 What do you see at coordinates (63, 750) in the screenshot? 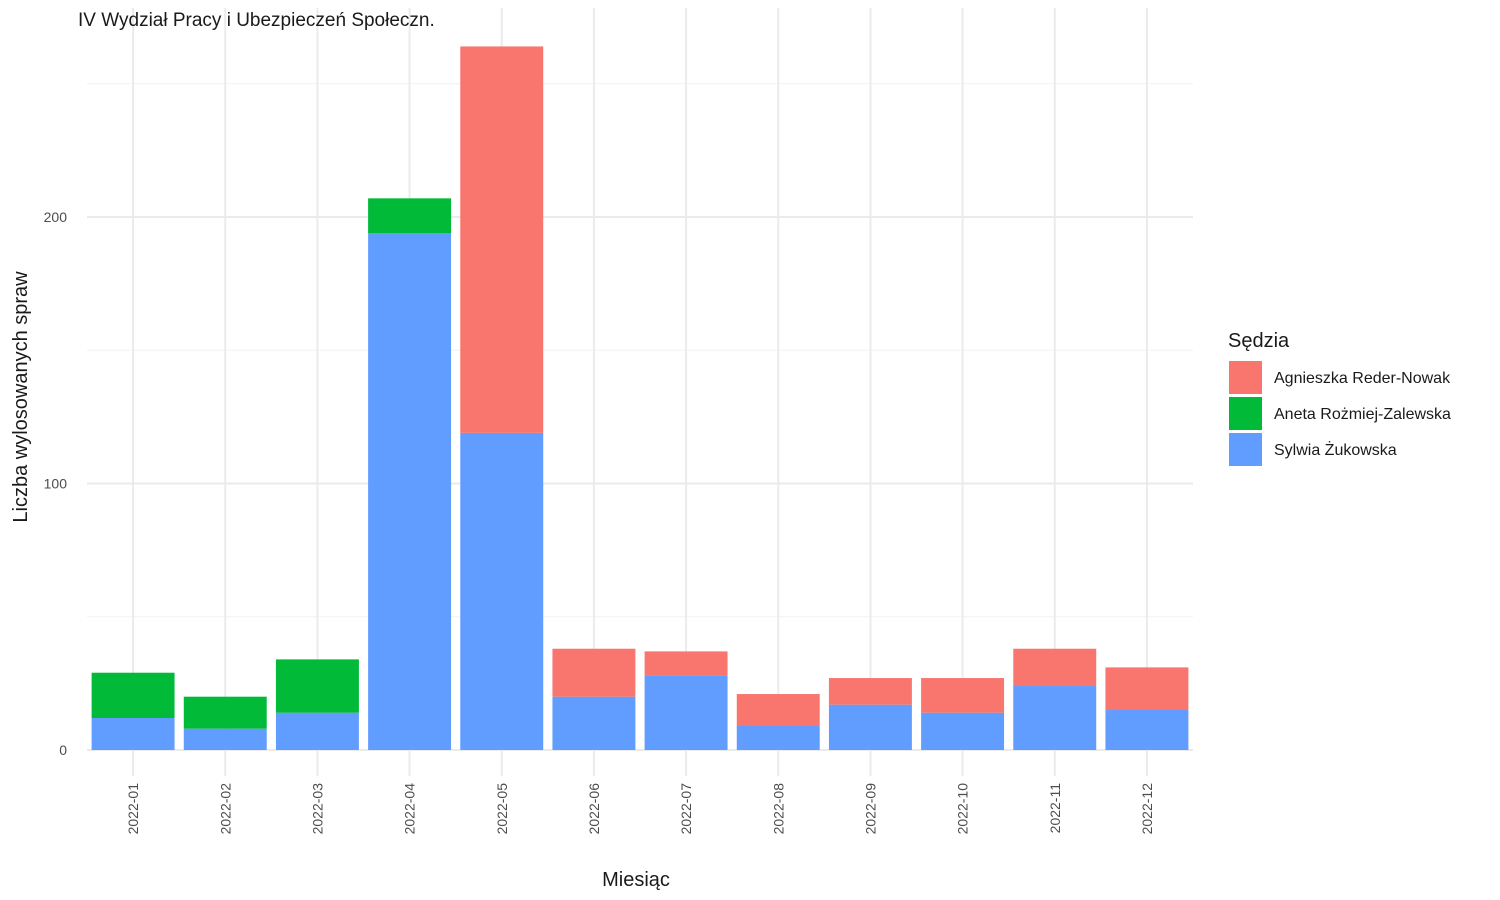
I see `y-tick-label: 0` at bounding box center [63, 750].